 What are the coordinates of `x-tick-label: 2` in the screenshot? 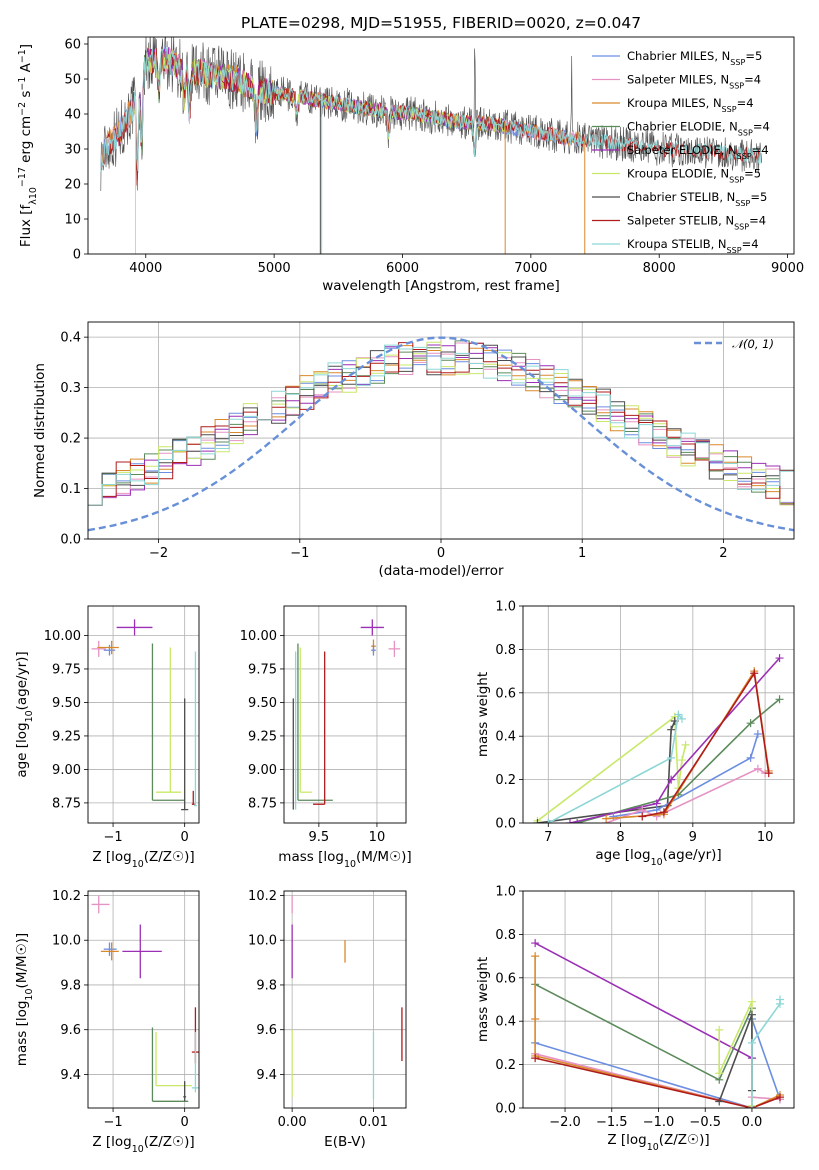 It's located at (723, 553).